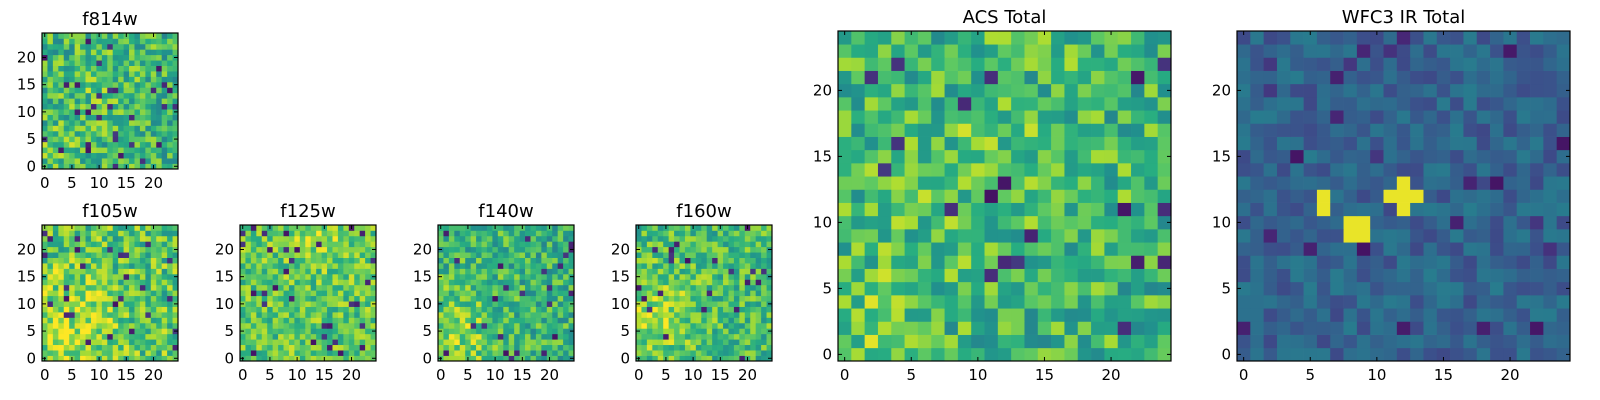 The height and width of the screenshot is (400, 1600). I want to click on x-tick-label: 15, so click(126, 375).